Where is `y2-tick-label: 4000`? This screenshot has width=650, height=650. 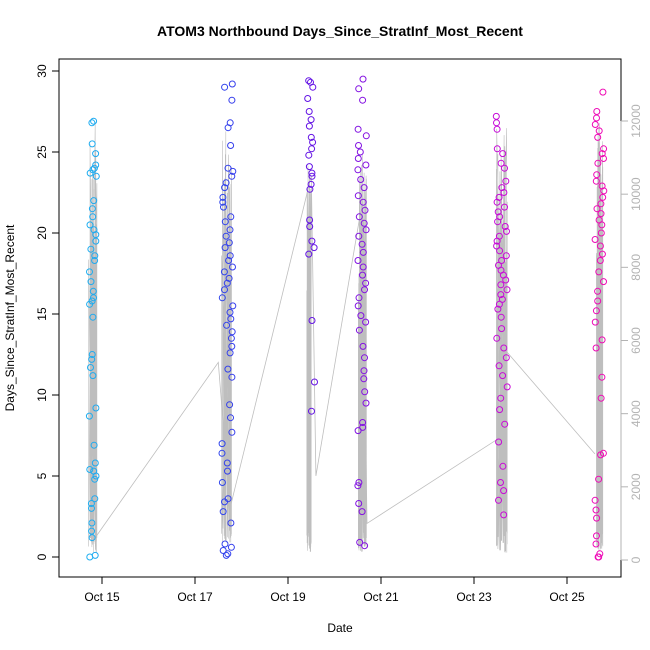 y2-tick-label: 4000 is located at coordinates (636, 413).